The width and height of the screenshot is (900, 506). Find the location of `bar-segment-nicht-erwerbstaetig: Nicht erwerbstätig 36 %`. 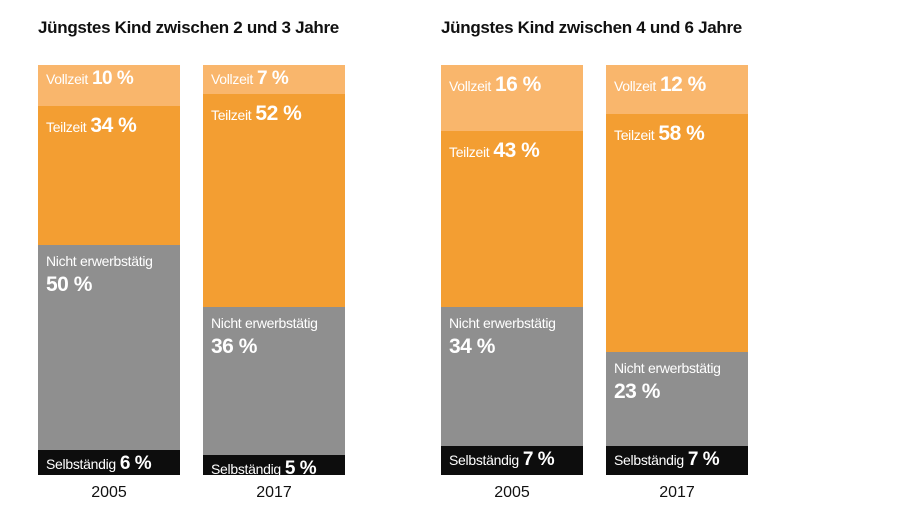

bar-segment-nicht-erwerbstaetig: Nicht erwerbstätig 36 % is located at coordinates (274, 381).